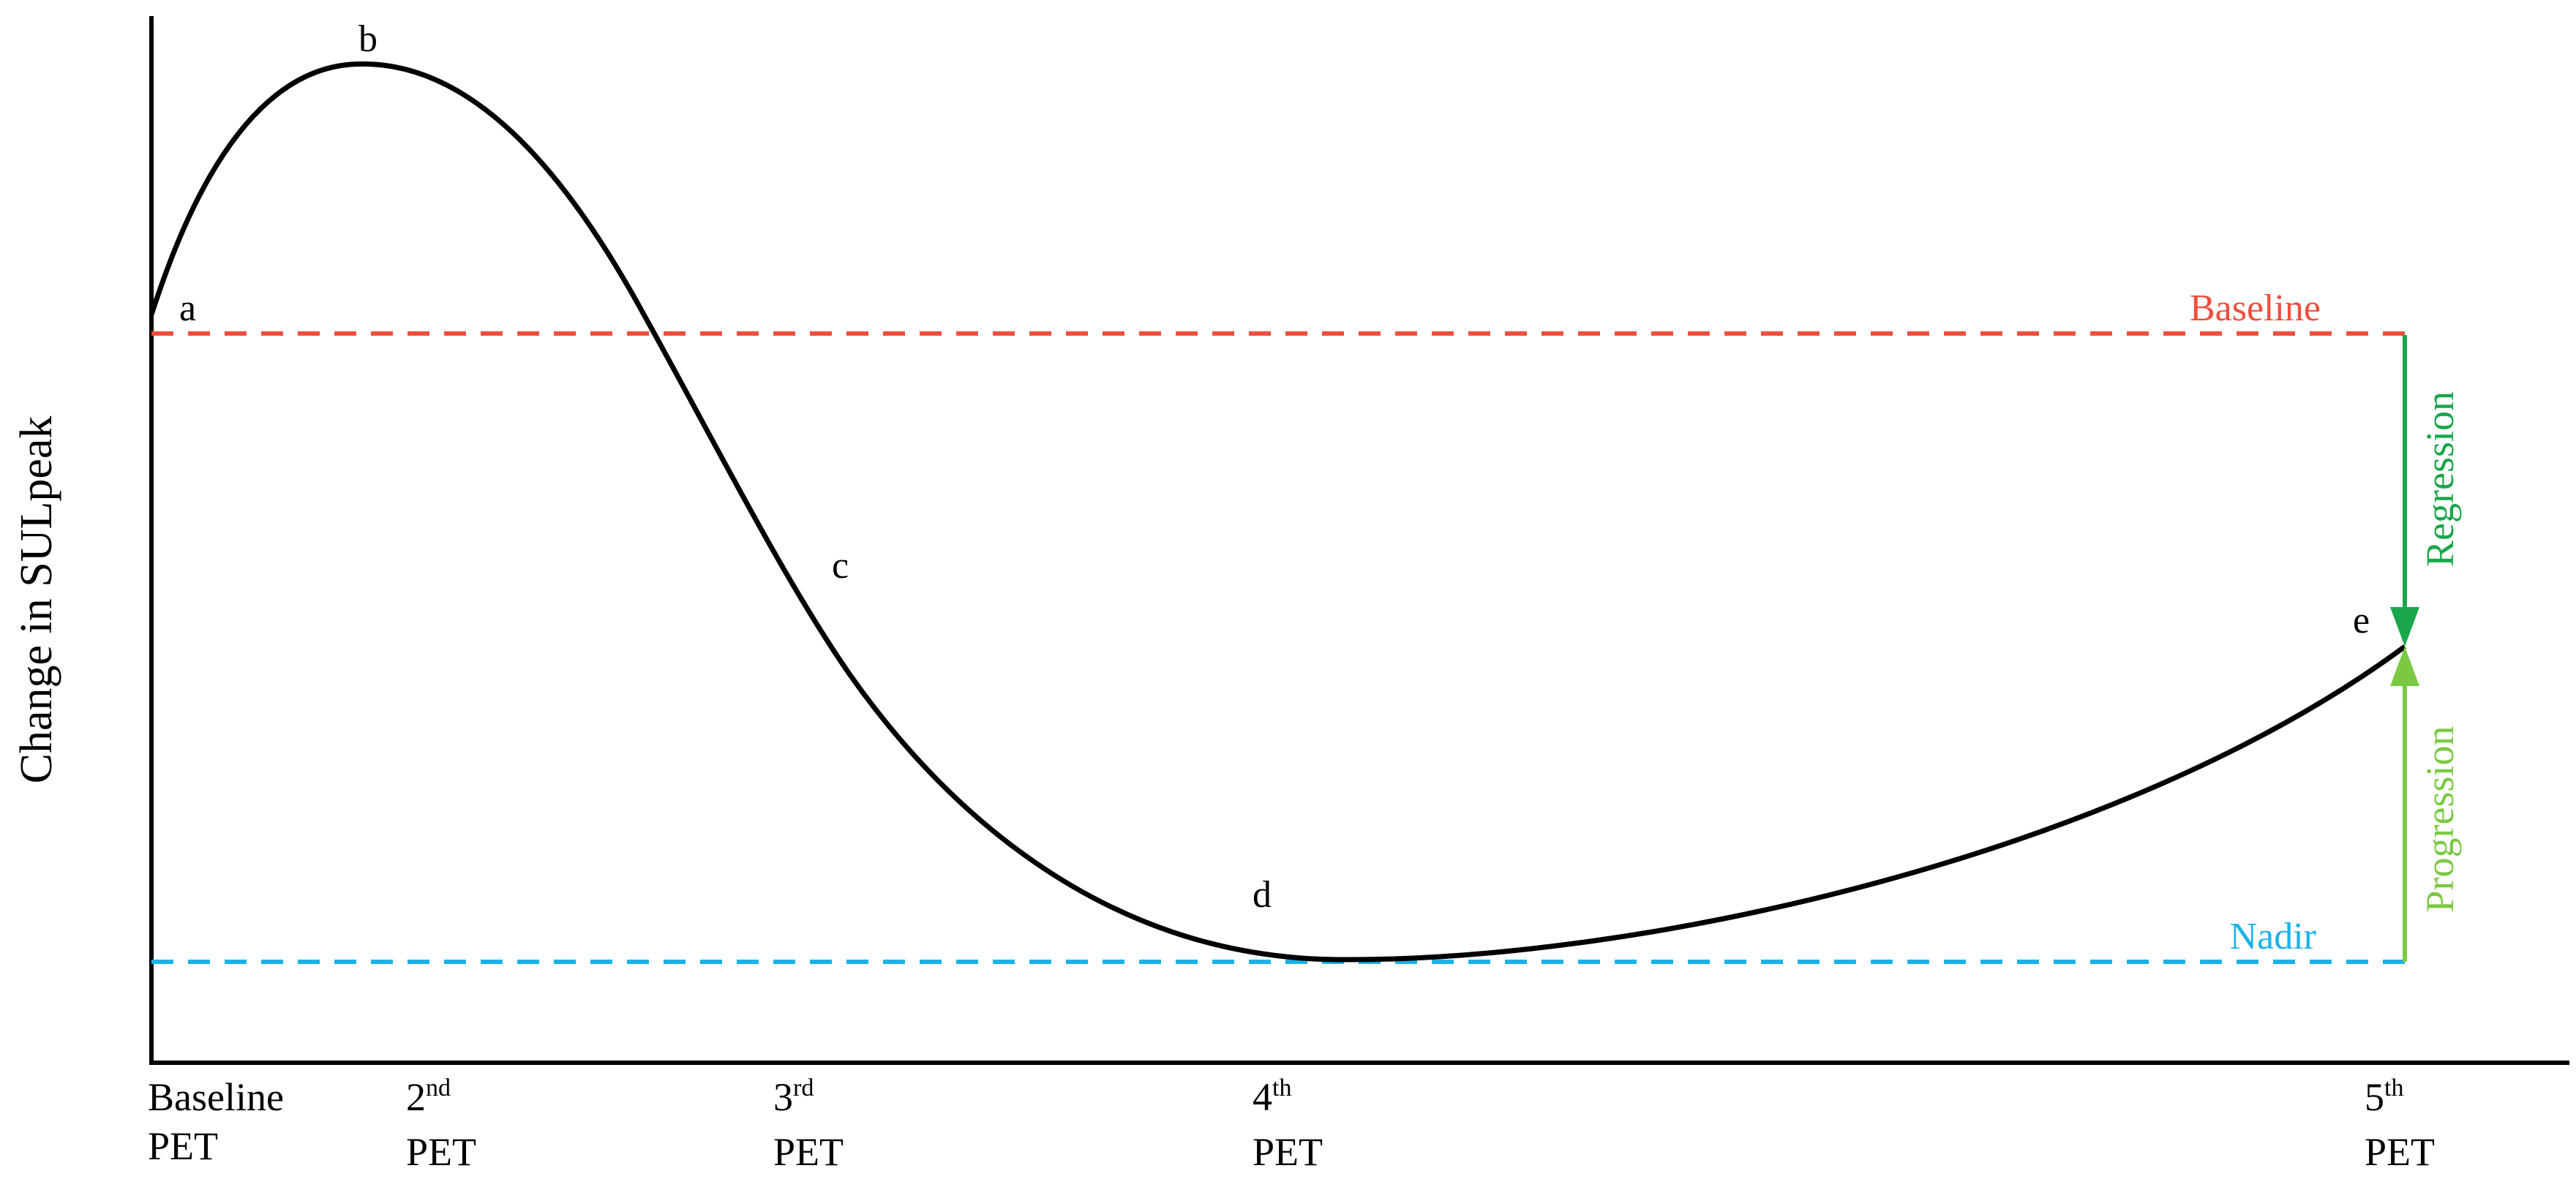 The image size is (2576, 1190). What do you see at coordinates (216, 1122) in the screenshot?
I see `x-tick-baseline: Baseline PET` at bounding box center [216, 1122].